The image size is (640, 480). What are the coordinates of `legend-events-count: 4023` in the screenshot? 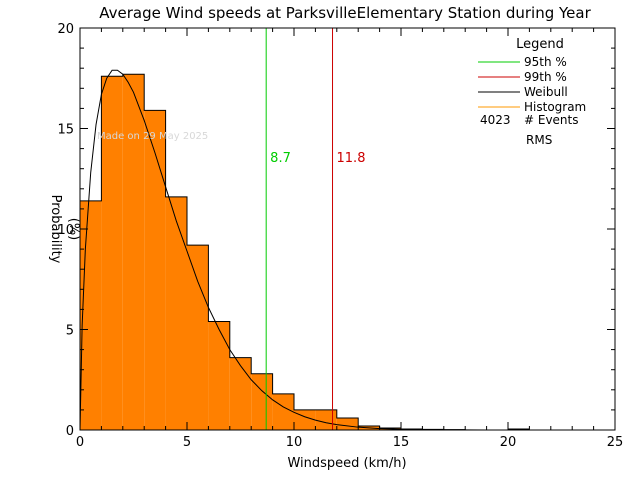 It's located at (495, 120).